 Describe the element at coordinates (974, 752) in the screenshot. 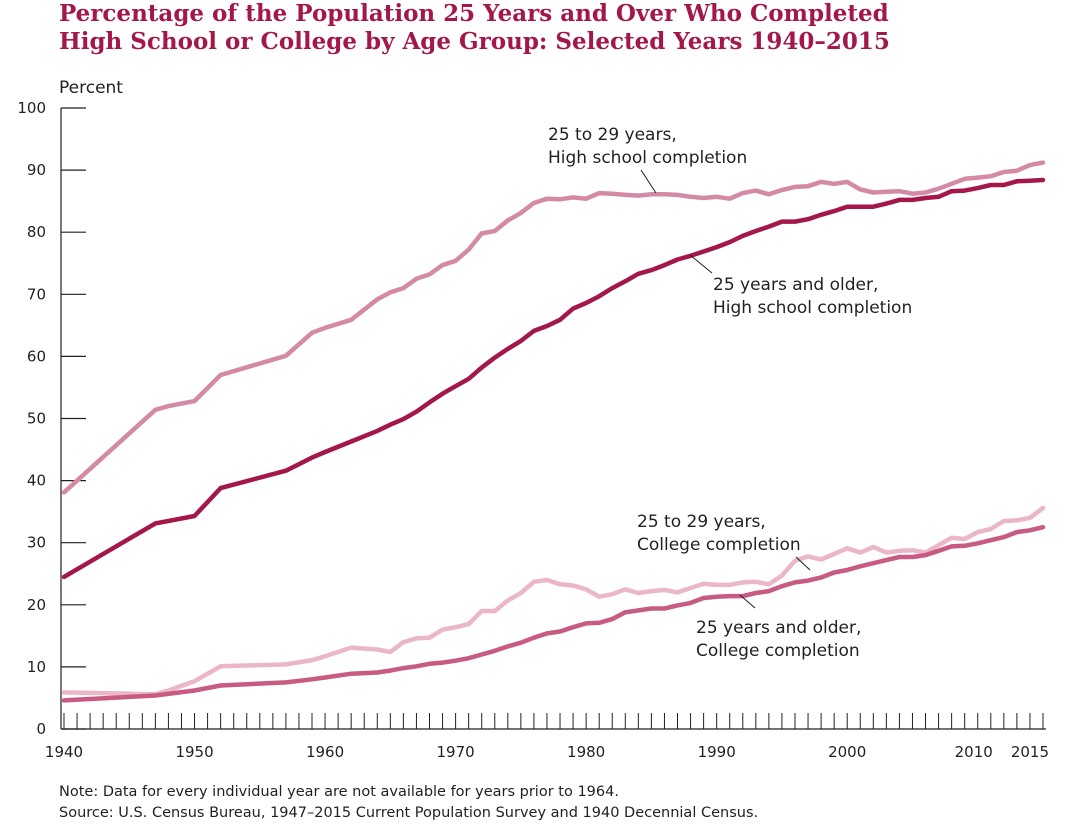

I see `x-tick-label: 2010` at that location.